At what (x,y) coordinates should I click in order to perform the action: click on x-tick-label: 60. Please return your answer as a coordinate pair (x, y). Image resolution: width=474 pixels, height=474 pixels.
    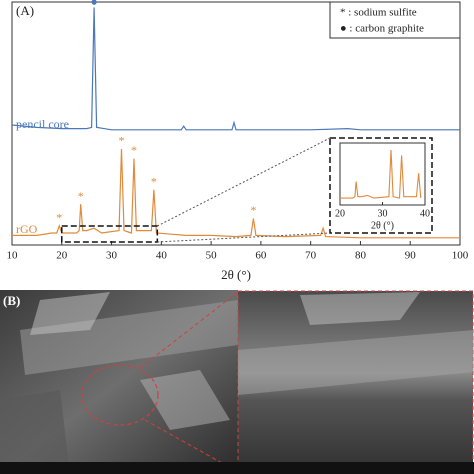
    Looking at the image, I should click on (261, 256).